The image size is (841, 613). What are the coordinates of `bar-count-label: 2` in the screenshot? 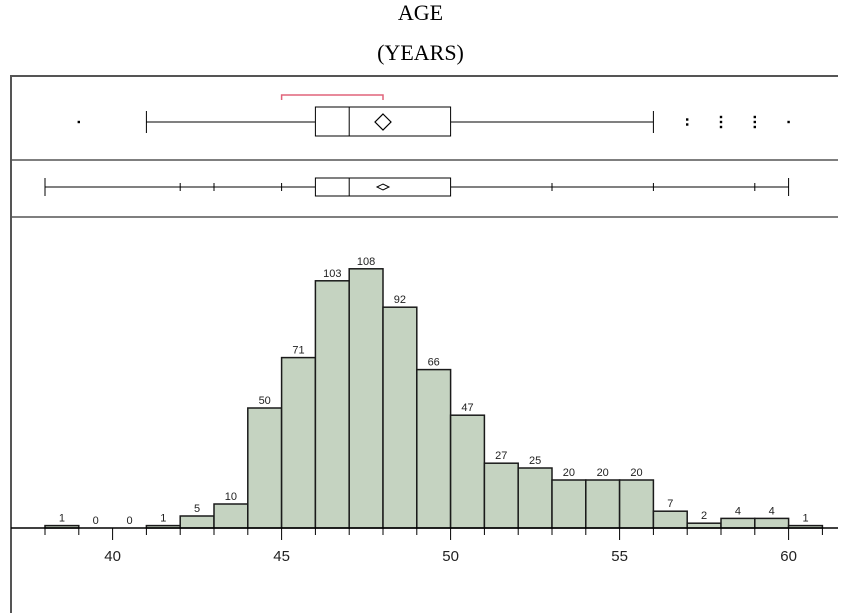 It's located at (704, 516).